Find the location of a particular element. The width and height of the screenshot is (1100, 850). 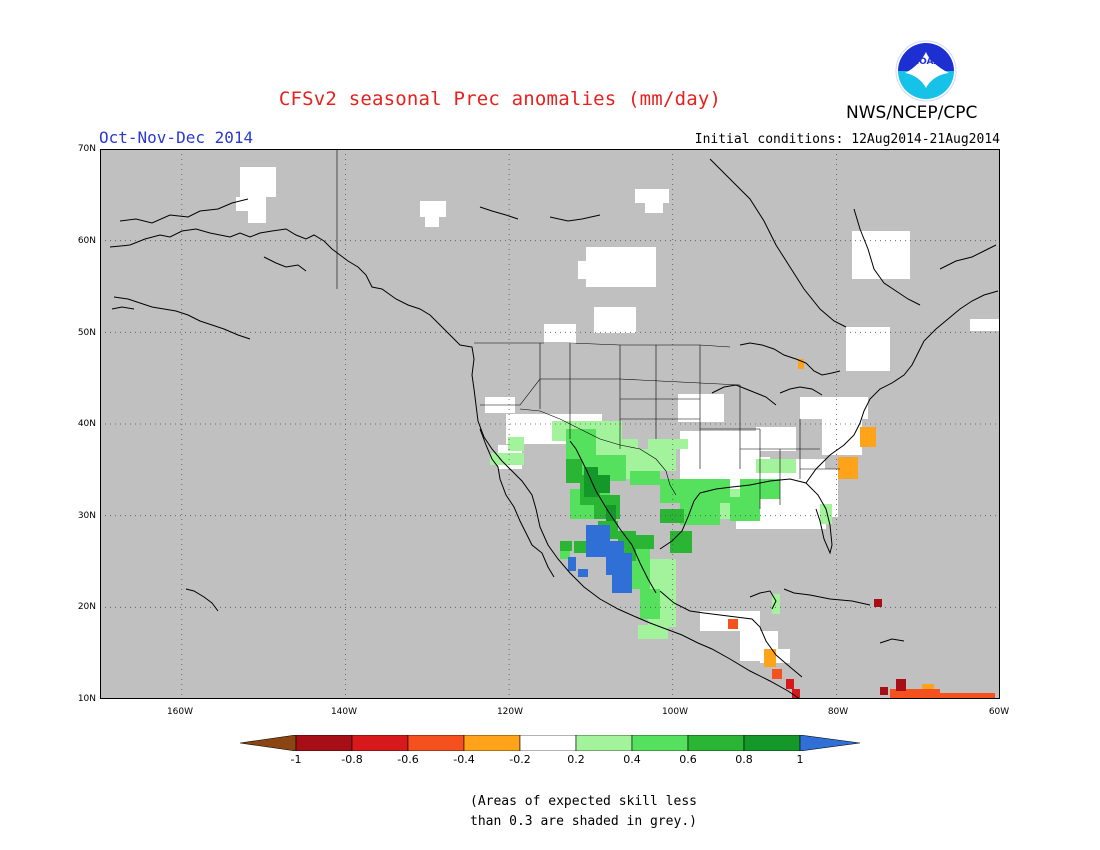

colorbar-label: 0.4 is located at coordinates (632, 759).